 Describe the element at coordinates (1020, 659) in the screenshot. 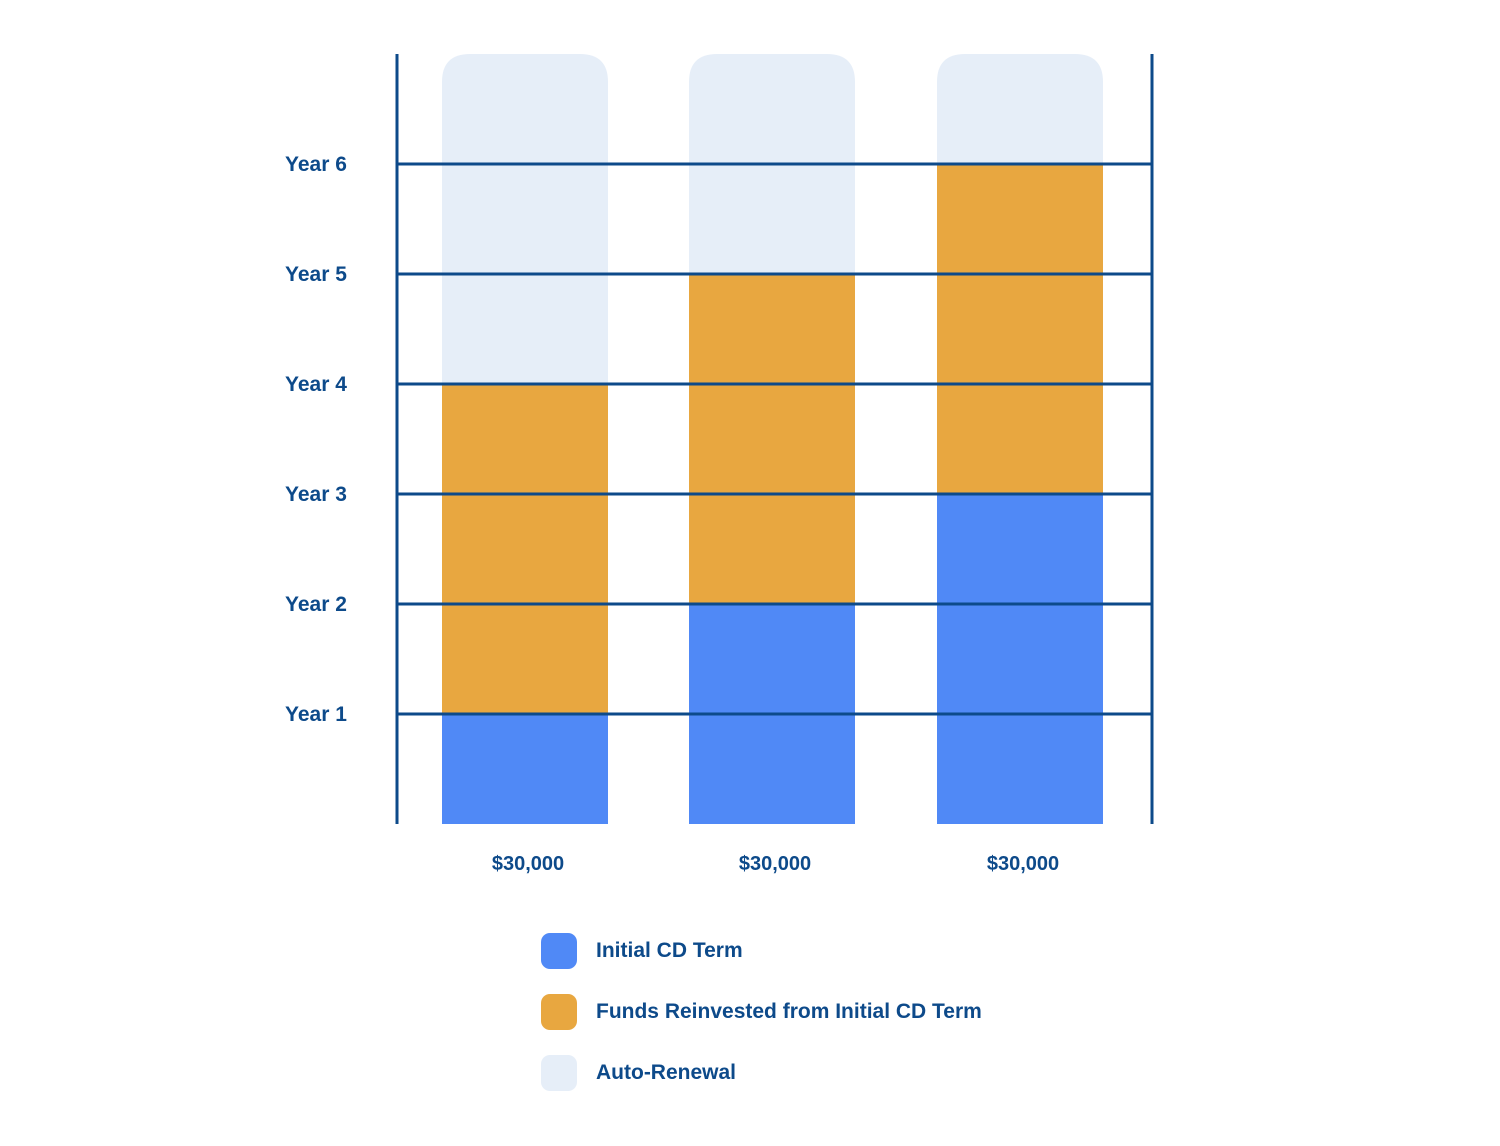

I see `bar-3-initial` at that location.